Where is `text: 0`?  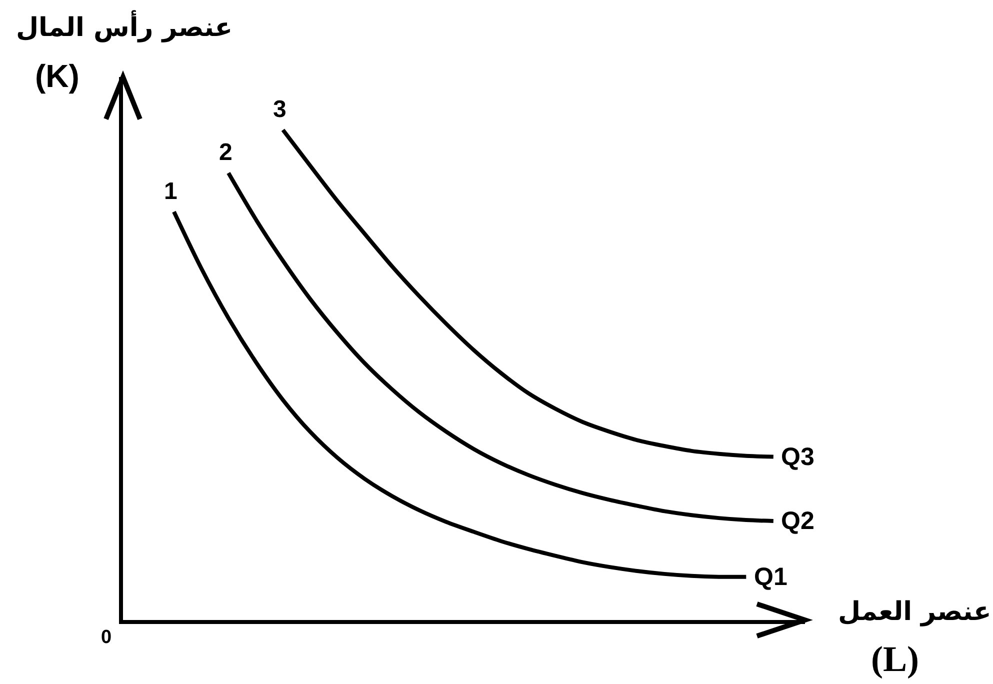
text: 0 is located at coordinates (106, 637).